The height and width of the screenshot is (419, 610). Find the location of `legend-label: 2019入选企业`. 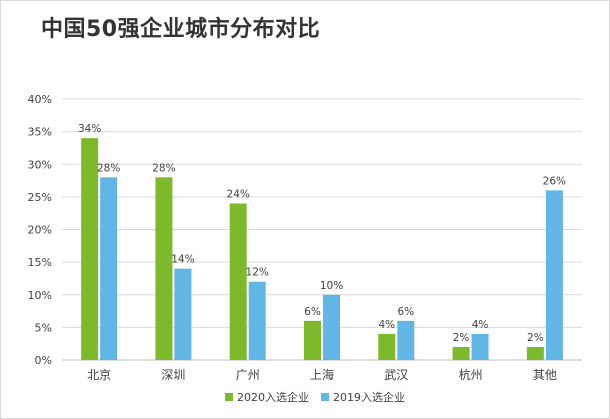

legend-label: 2019入选企业 is located at coordinates (369, 397).